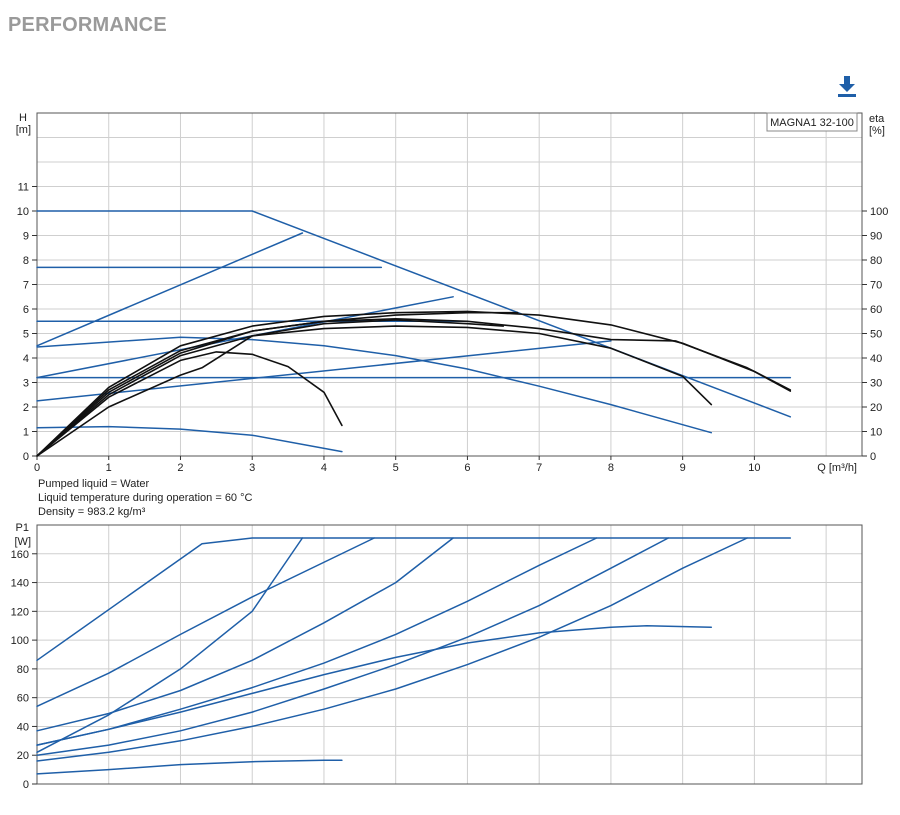 This screenshot has height=815, width=900. I want to click on y-left-tick-label: 0, so click(26, 457).